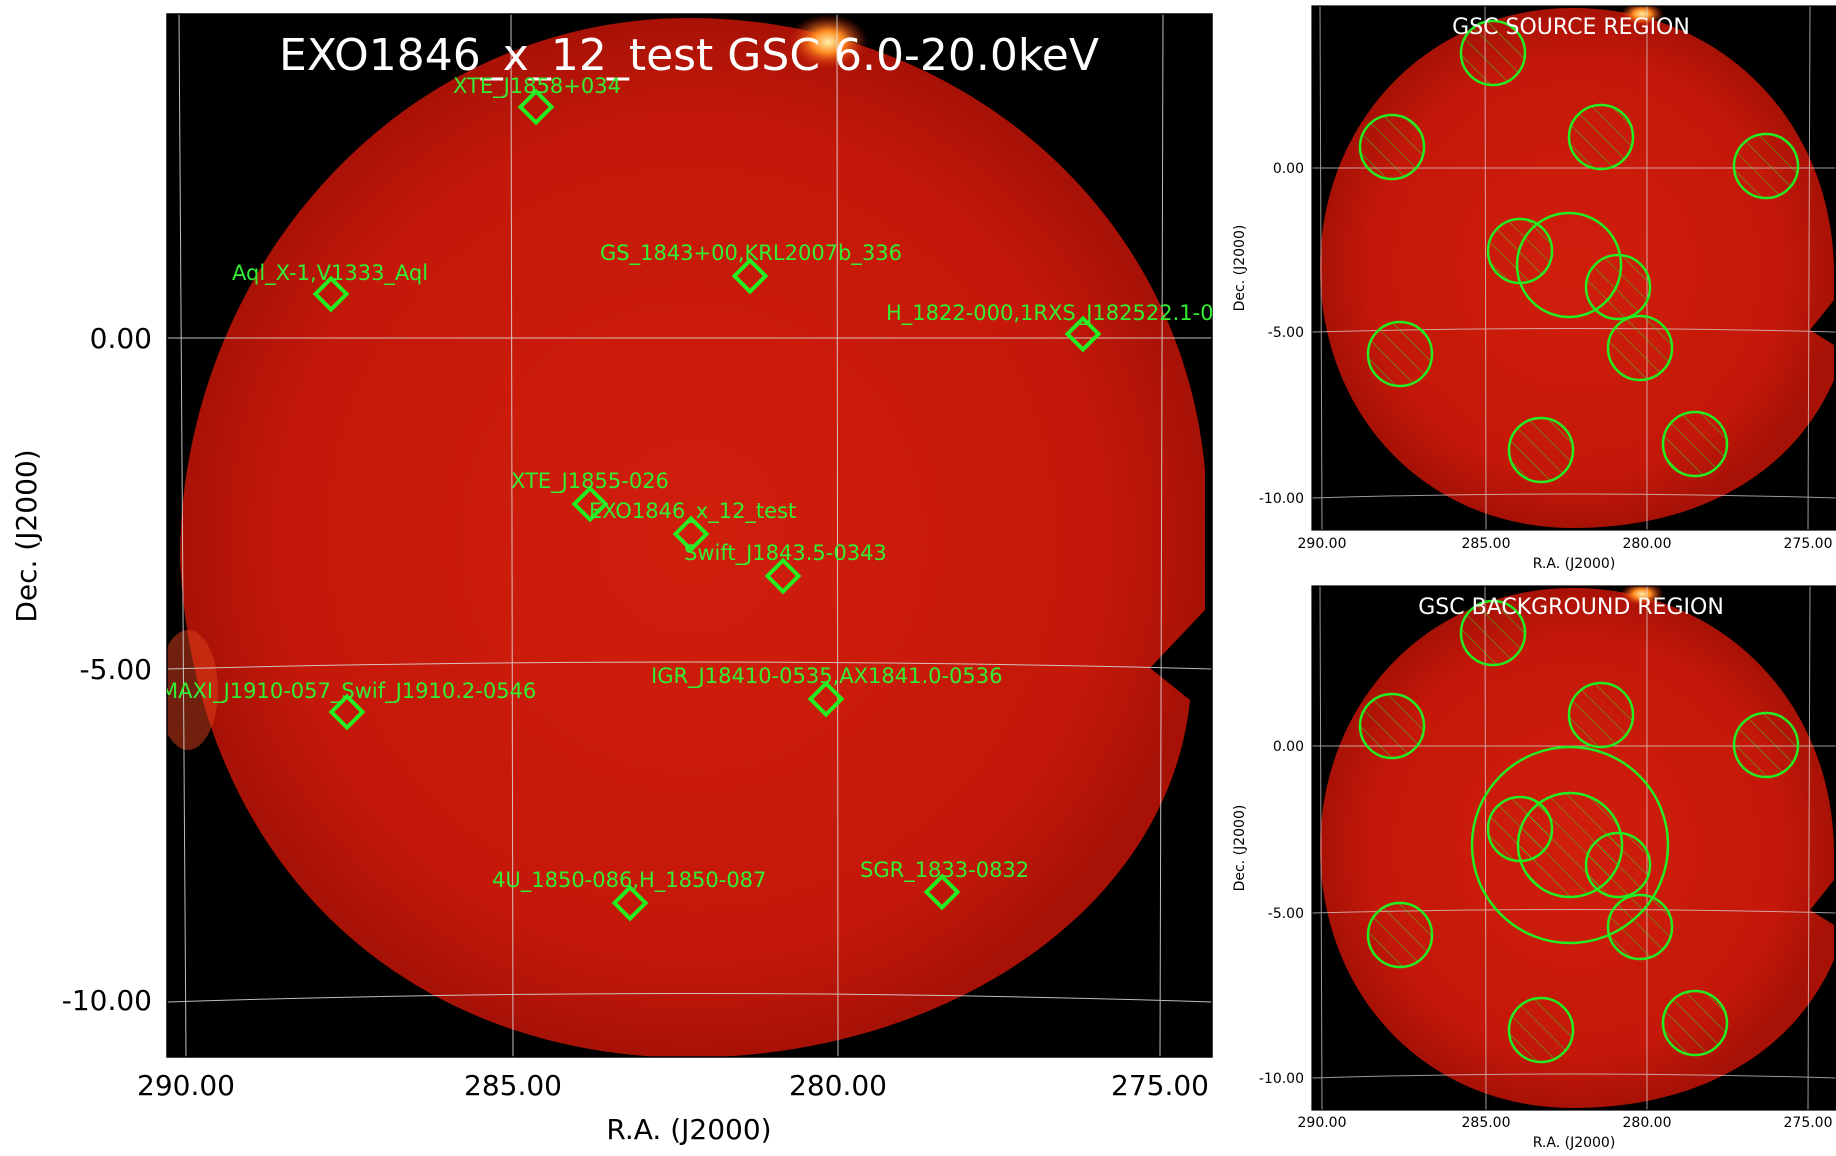  Describe the element at coordinates (348, 691) in the screenshot. I see `source-label: MAXI_J1910-057_Swif_J1910.2-0546` at that location.